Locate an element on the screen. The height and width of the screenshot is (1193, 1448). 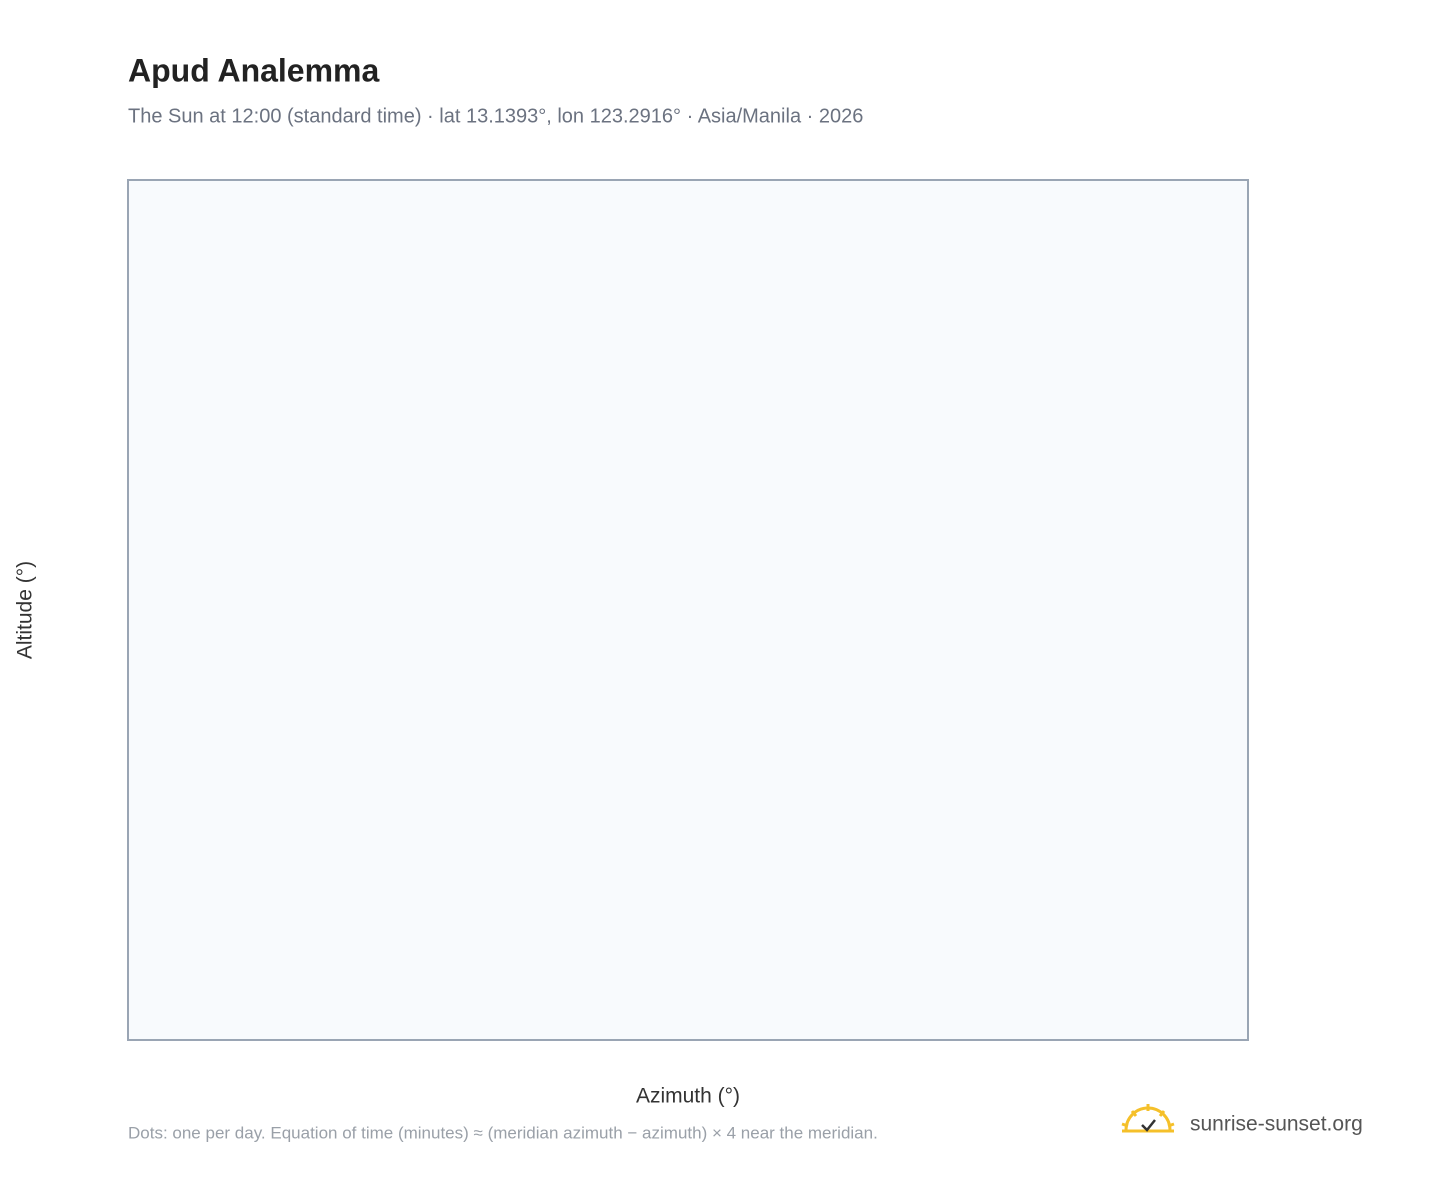
brand: sunrise-sunset.org is located at coordinates (1276, 1124).